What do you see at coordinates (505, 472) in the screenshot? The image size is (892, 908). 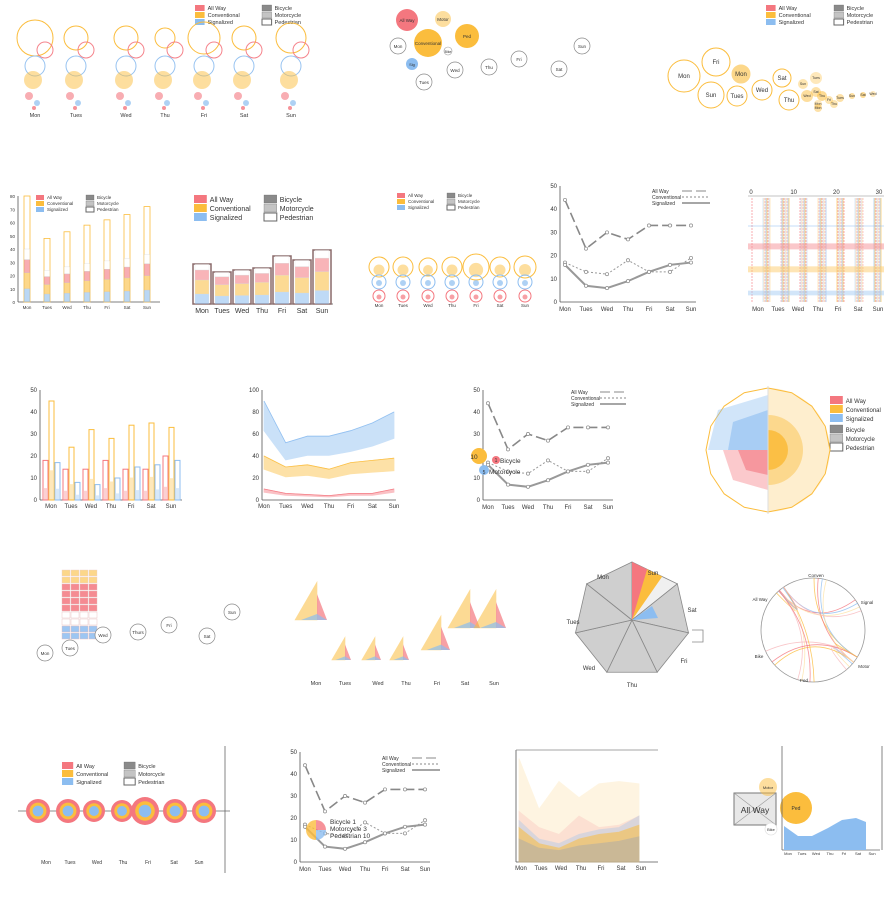 I see `pie-label: Motorcycle` at bounding box center [505, 472].